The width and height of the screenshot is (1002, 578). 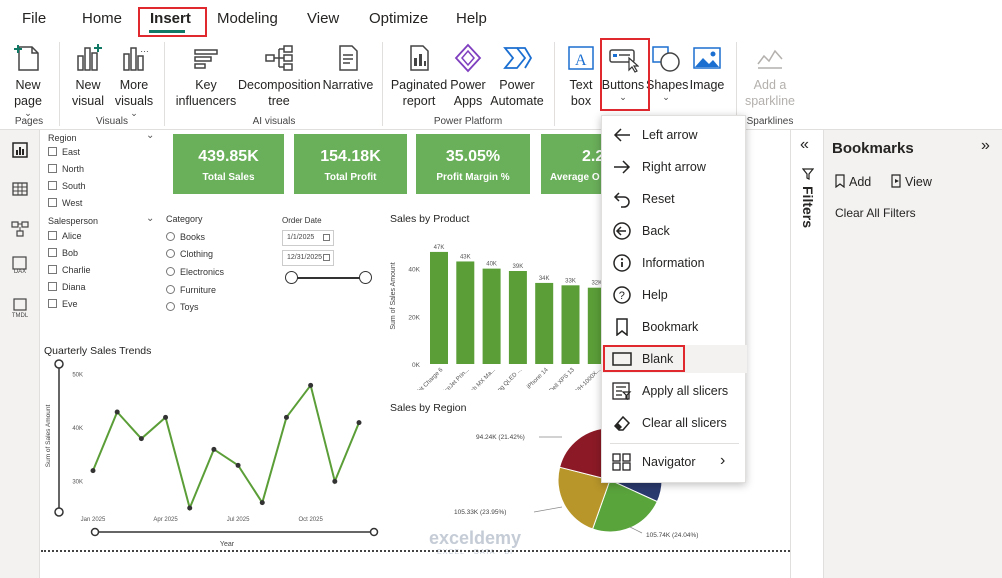 I want to click on bar, so click(x=544, y=323).